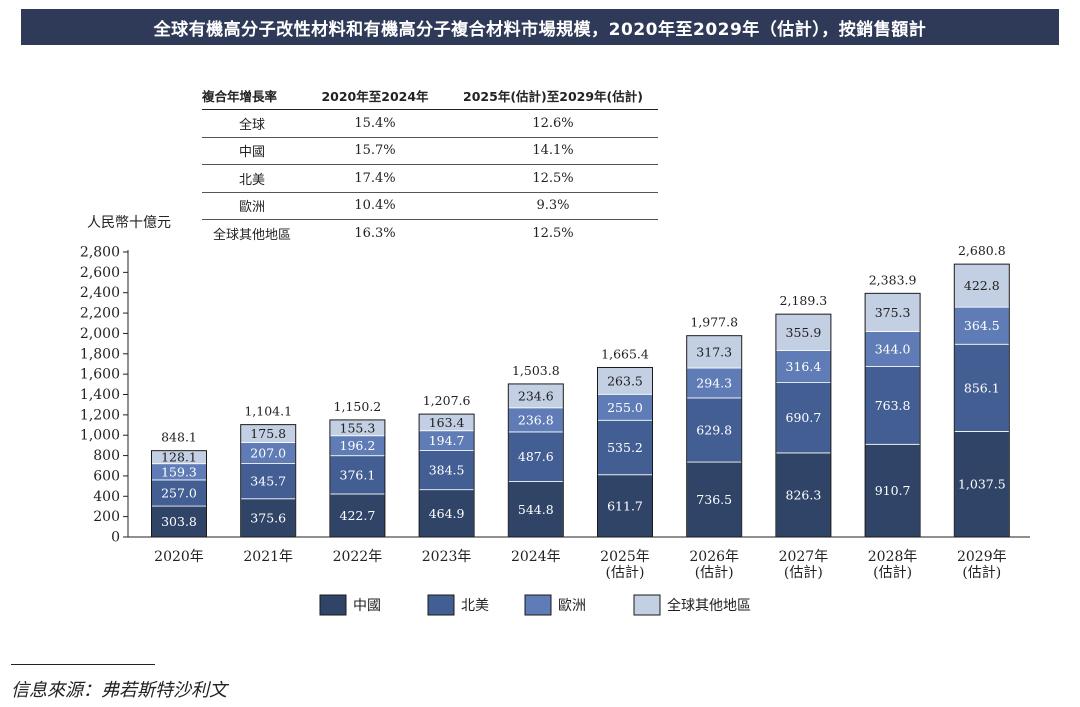 This screenshot has height=707, width=1080. What do you see at coordinates (572, 606) in the screenshot?
I see `legend-label: 歐洲` at bounding box center [572, 606].